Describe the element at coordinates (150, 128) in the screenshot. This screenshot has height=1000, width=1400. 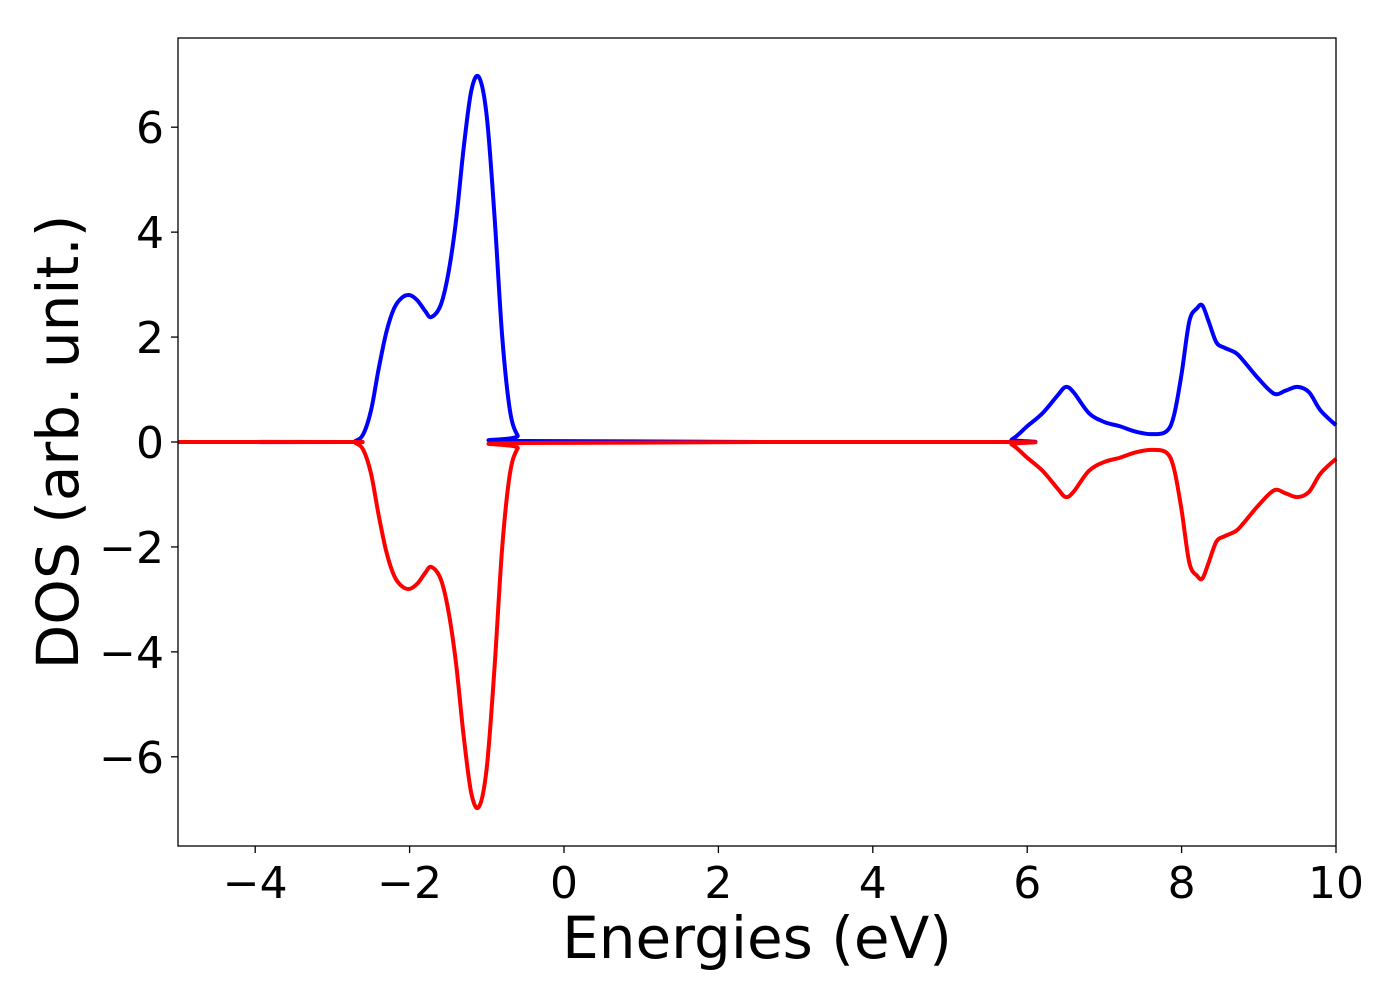
I see `y-tick-label: 6` at that location.